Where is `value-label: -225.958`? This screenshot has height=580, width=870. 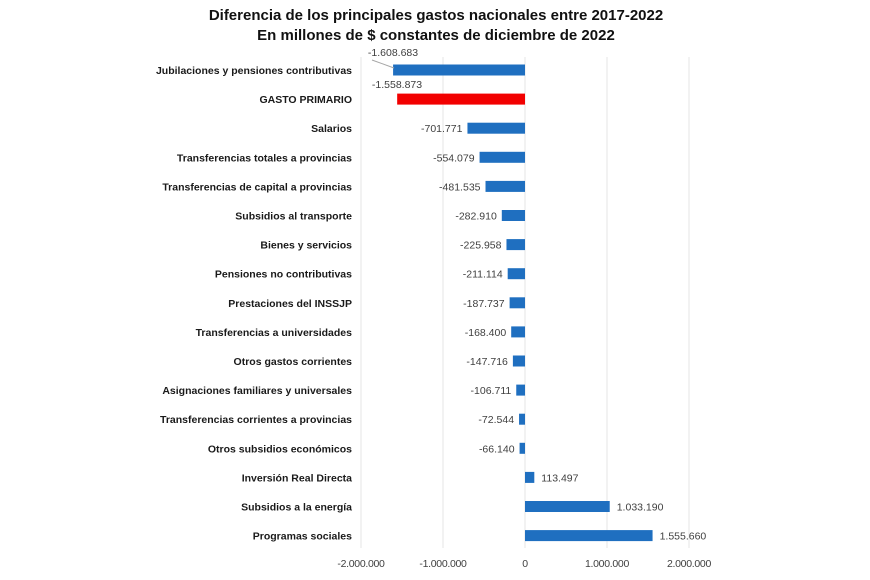
value-label: -225.958 is located at coordinates (481, 246).